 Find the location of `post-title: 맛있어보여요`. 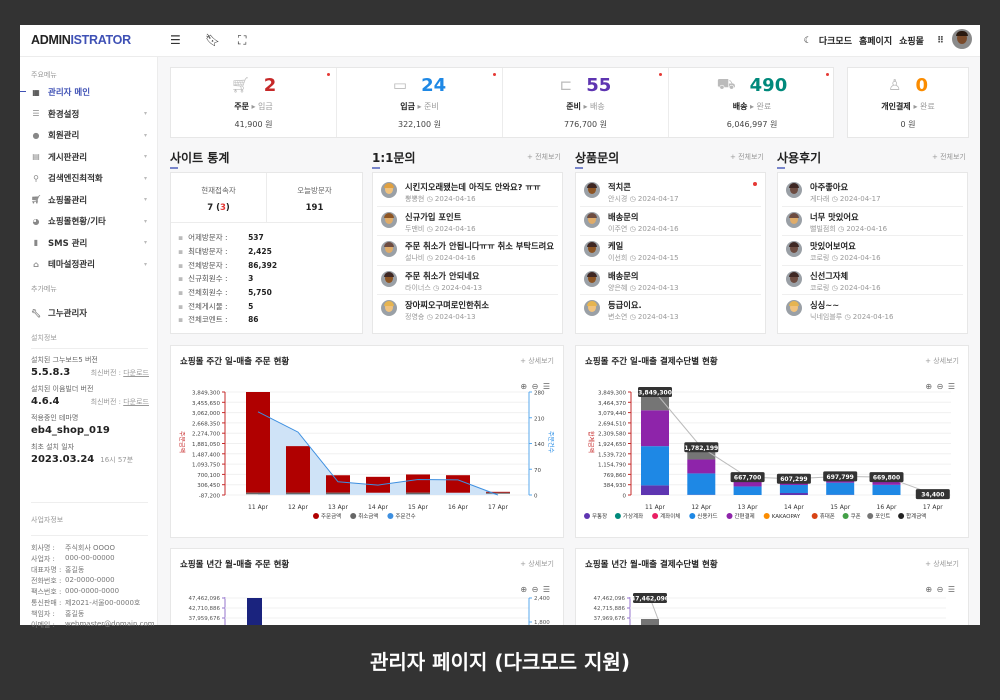

post-title: 맛있어보여요 is located at coordinates (833, 246).